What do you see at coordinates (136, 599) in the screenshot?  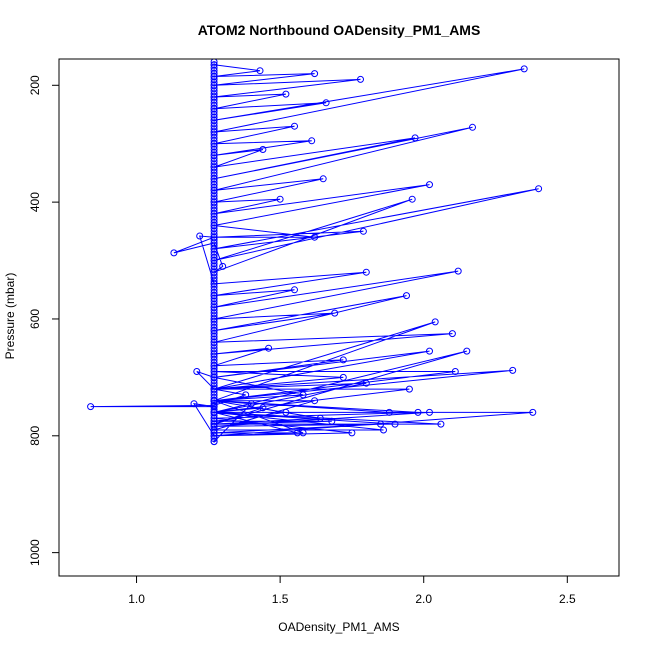 I see `x-tick-label: 1.0` at bounding box center [136, 599].